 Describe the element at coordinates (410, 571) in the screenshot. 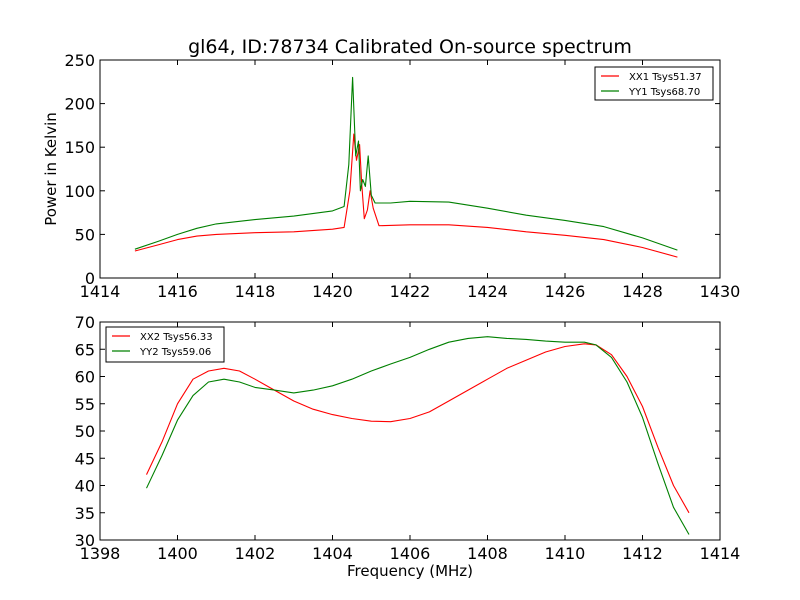

I see `x-axis-label: Frequency (MHz)` at that location.